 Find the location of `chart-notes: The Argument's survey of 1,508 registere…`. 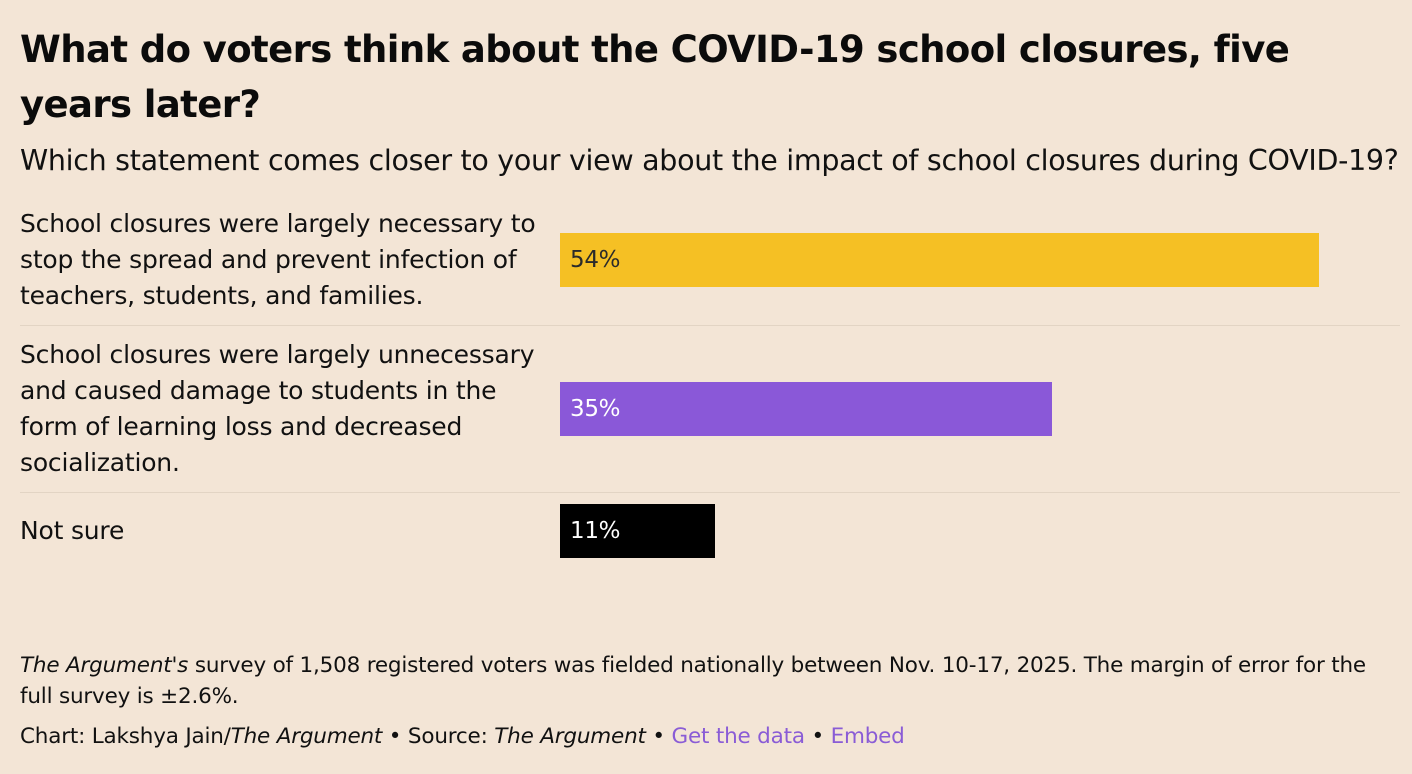

chart-notes: The Argument's survey of 1,508 registere… is located at coordinates (710, 701).